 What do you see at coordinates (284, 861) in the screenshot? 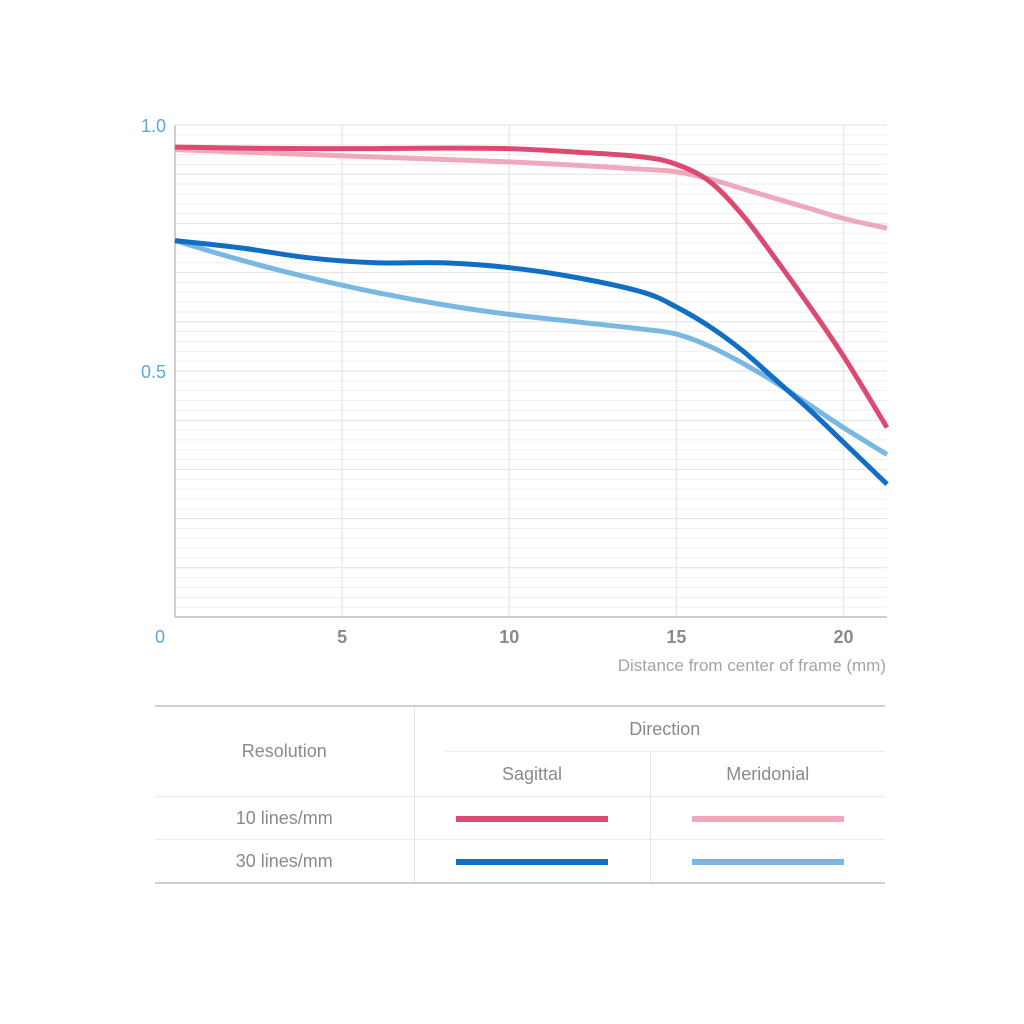
I see `legend-row-label: 30 lines/mm` at bounding box center [284, 861].